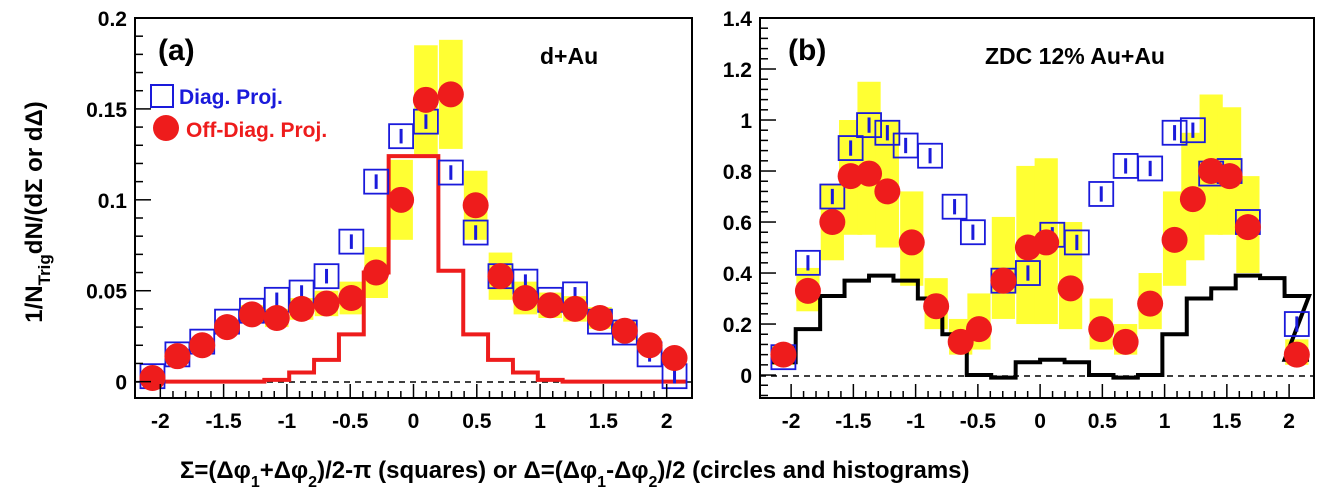  Describe the element at coordinates (737, 223) in the screenshot. I see `y-tick-label: 0.6` at that location.